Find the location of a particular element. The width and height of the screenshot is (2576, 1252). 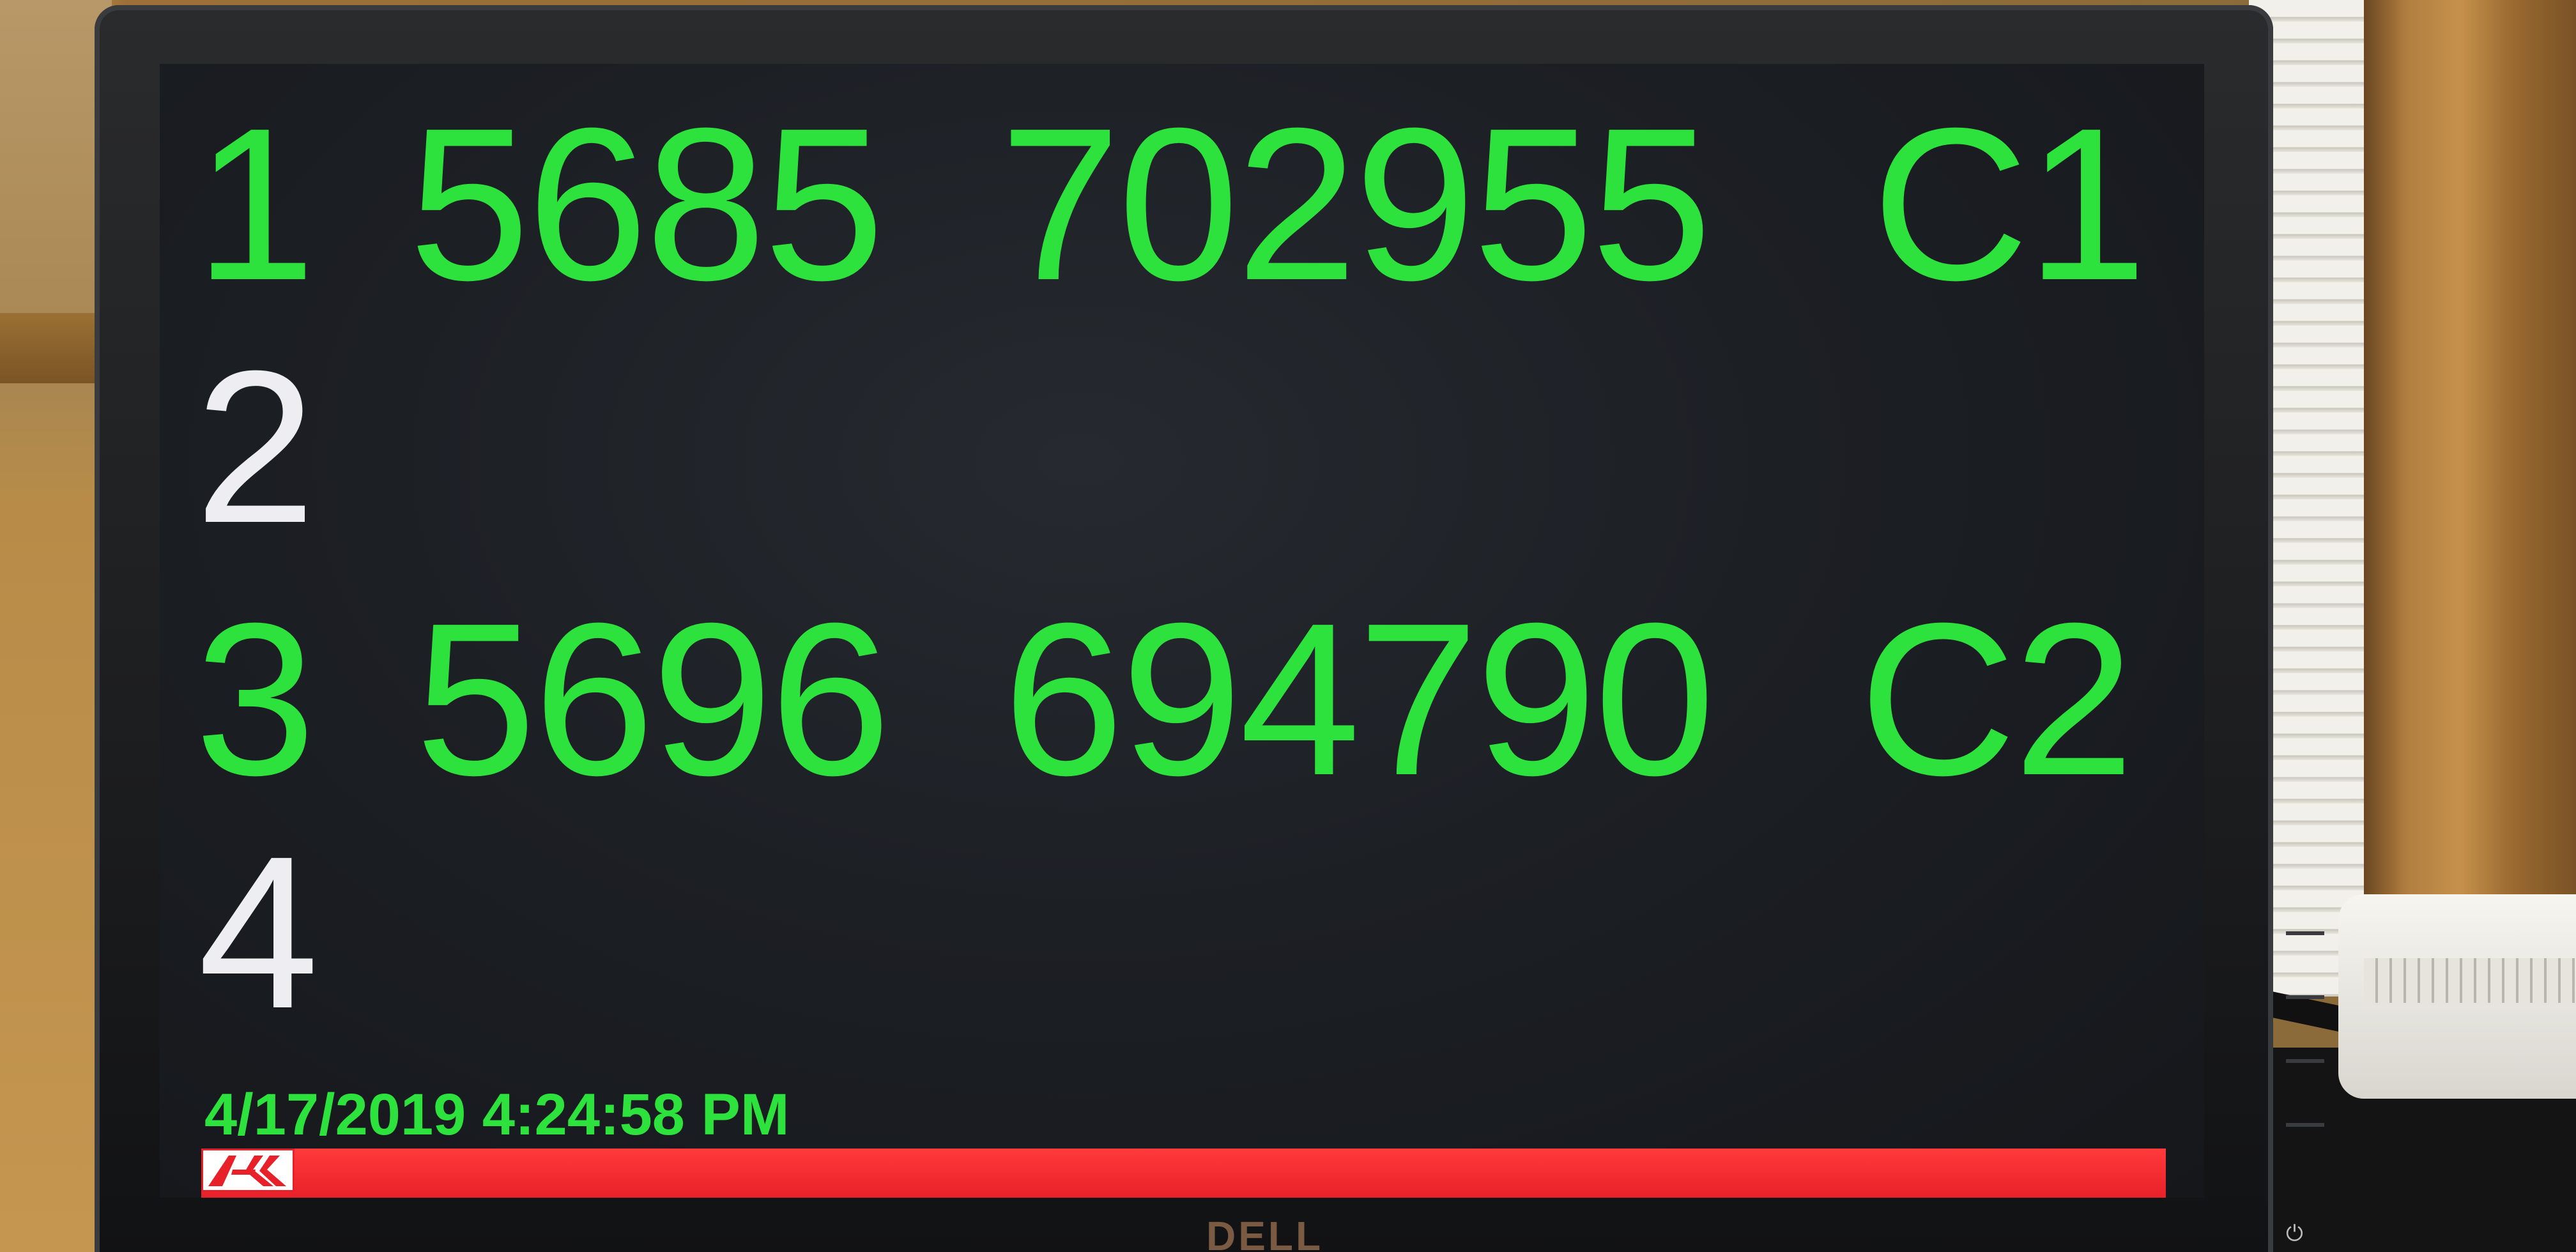

row-number: 1 is located at coordinates (255, 204).